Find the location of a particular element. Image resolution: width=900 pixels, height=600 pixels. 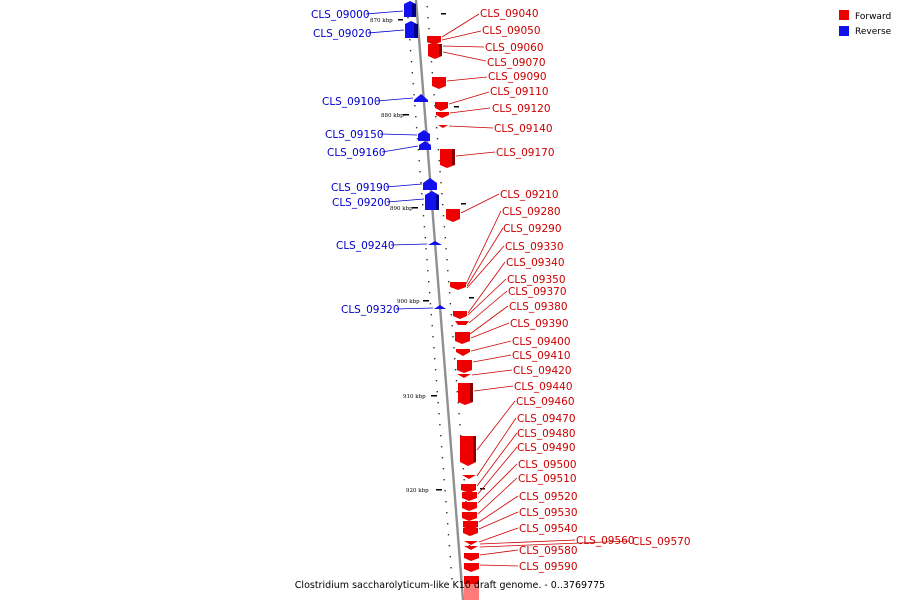

gene-label-CLS_09340: CLS_09340 is located at coordinates (535, 263).